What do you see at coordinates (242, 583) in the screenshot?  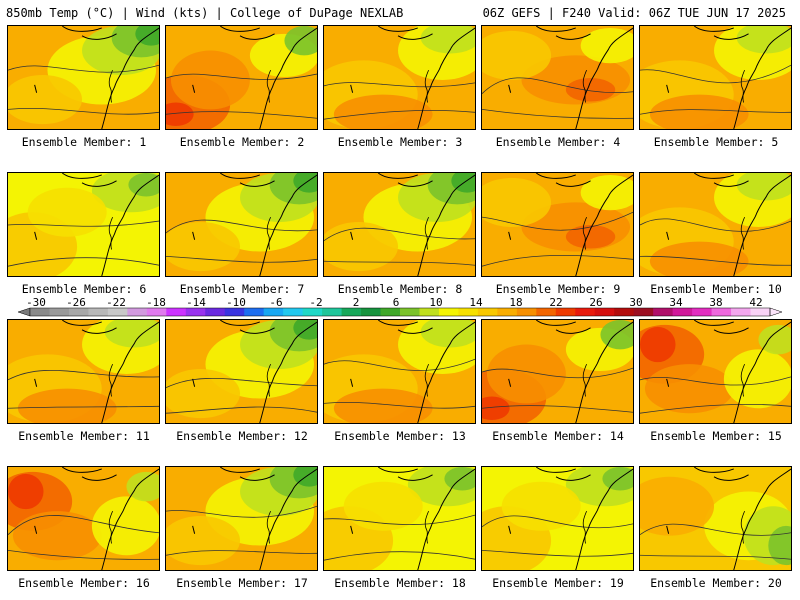 I see `ensemble-member-label: Ensemble Member: 17` at bounding box center [242, 583].